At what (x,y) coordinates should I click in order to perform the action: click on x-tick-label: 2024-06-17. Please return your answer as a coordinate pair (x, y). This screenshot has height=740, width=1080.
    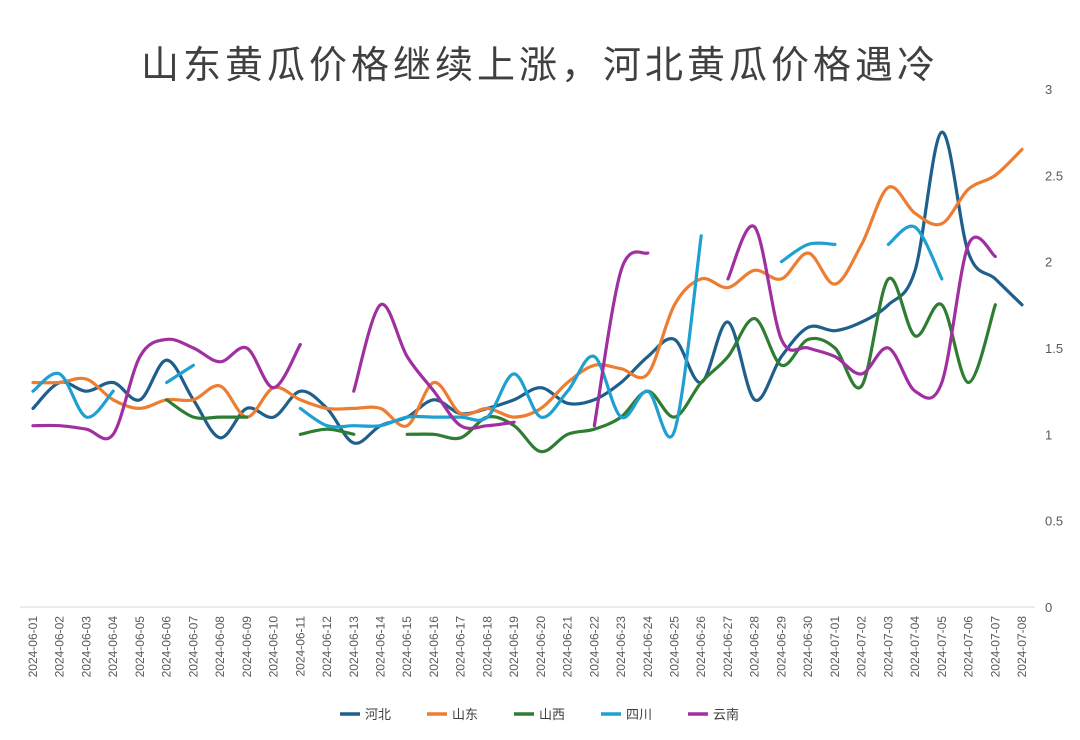
    Looking at the image, I should click on (461, 647).